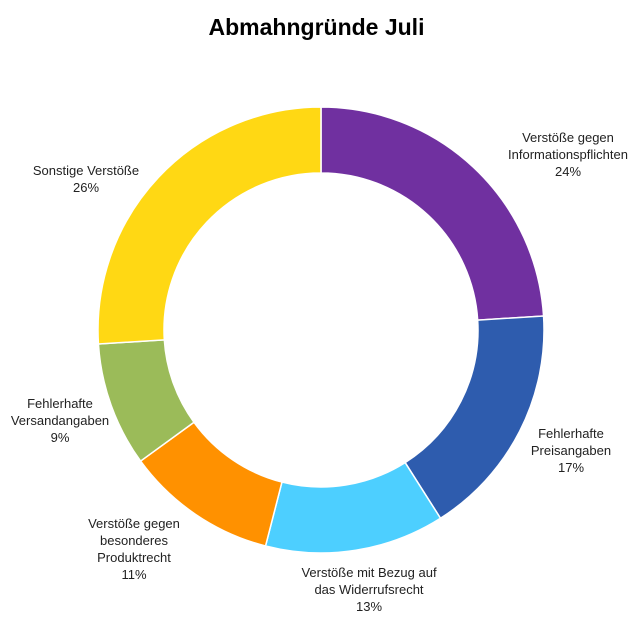  What do you see at coordinates (134, 557) in the screenshot?
I see `slice-label-line: Produktrecht` at bounding box center [134, 557].